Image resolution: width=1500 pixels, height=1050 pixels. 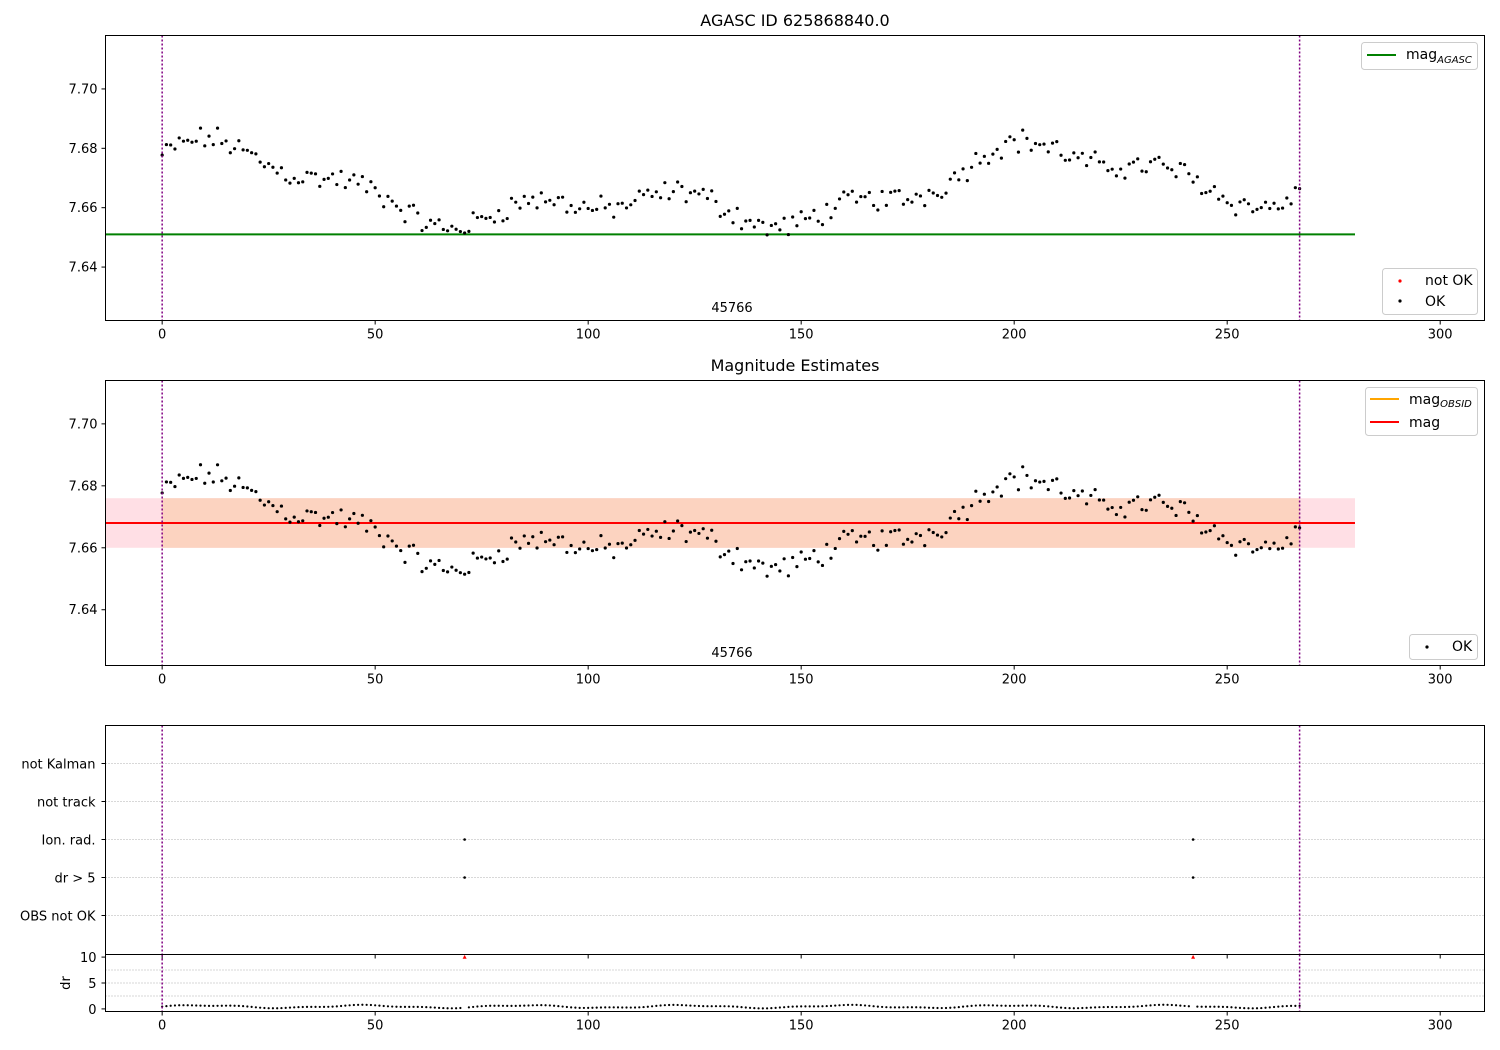 I want to click on dr-xtick-label: 150, so click(x=801, y=1026).